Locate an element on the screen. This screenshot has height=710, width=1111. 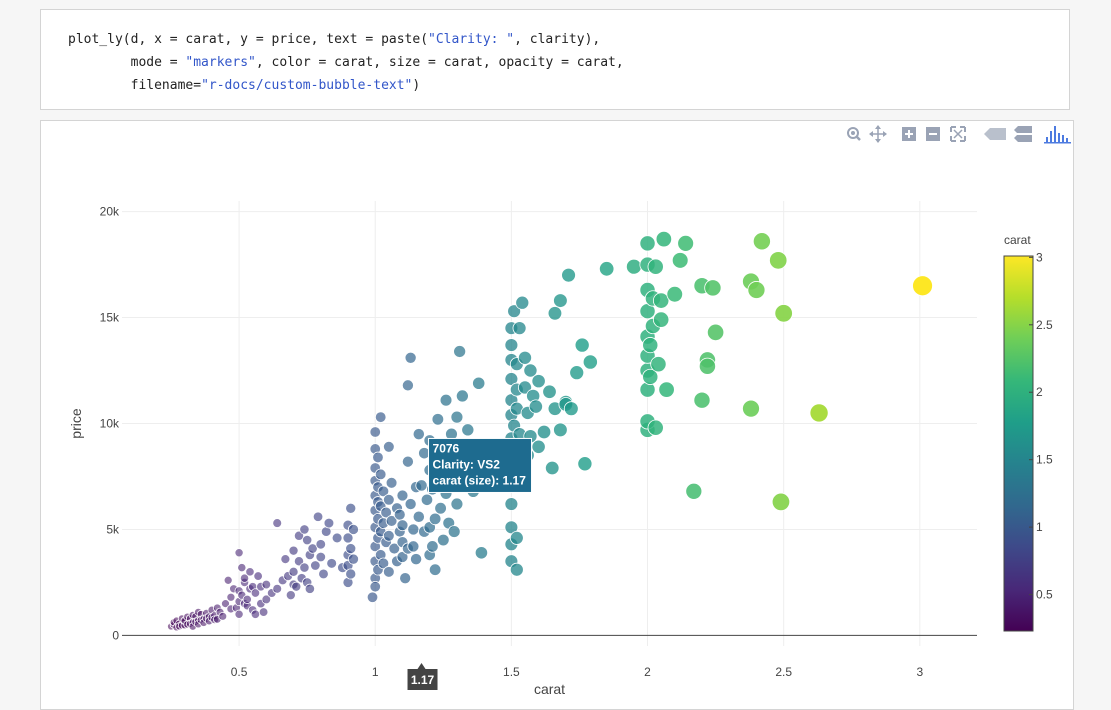
hover-compare-icon is located at coordinates (1023, 134).